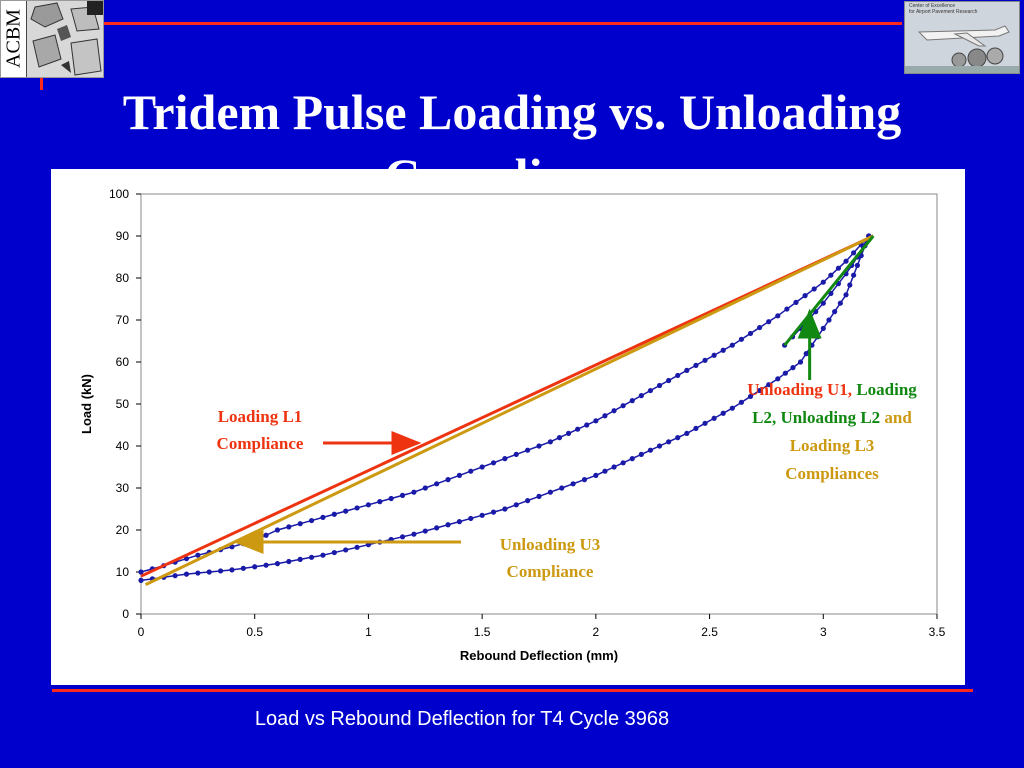  I want to click on x-tick-label: 1, so click(368, 632).